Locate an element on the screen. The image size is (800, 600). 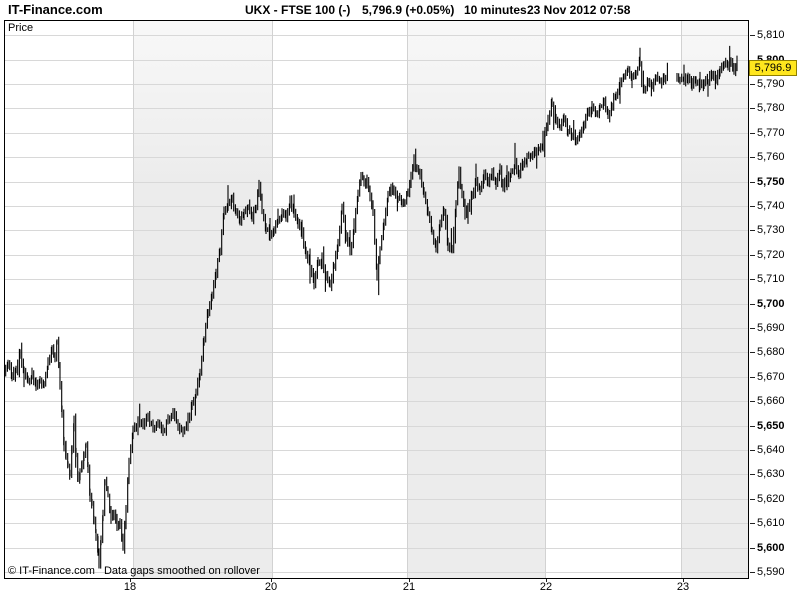
x-tick-label: 18 is located at coordinates (130, 587).